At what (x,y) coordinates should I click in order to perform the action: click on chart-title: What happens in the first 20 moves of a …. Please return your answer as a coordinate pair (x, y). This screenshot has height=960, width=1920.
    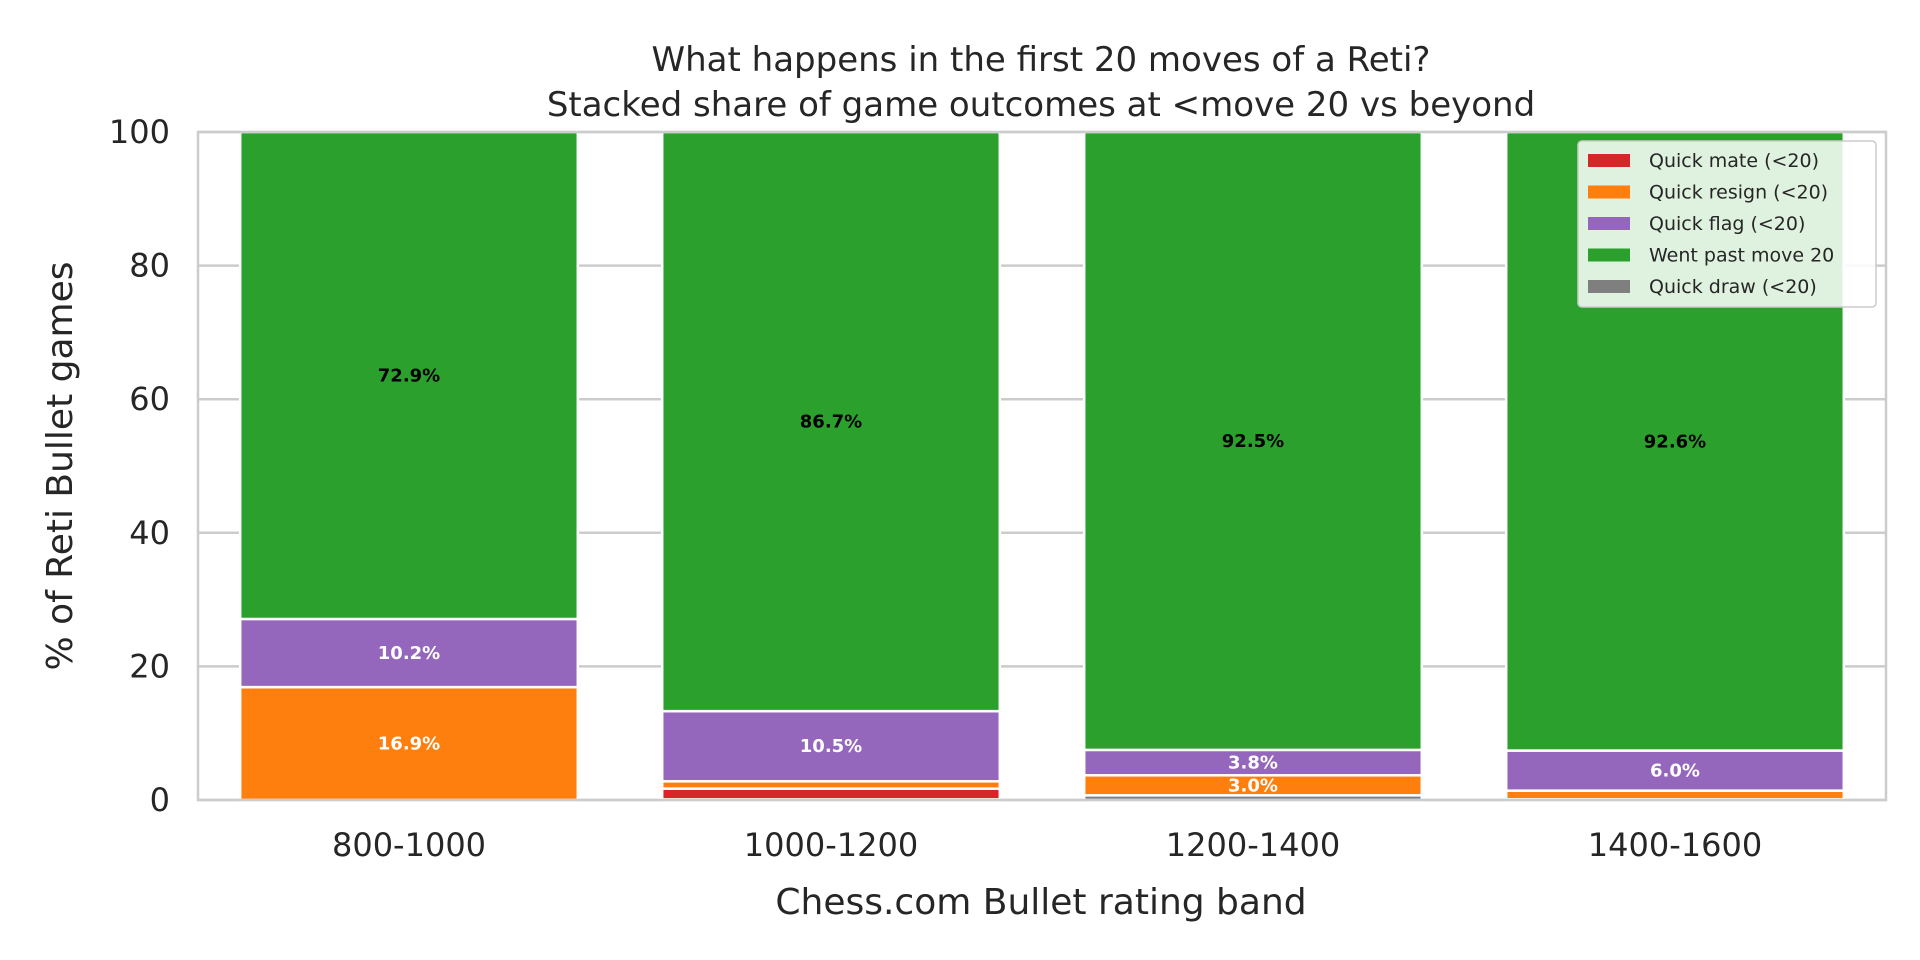
    Looking at the image, I should click on (1041, 60).